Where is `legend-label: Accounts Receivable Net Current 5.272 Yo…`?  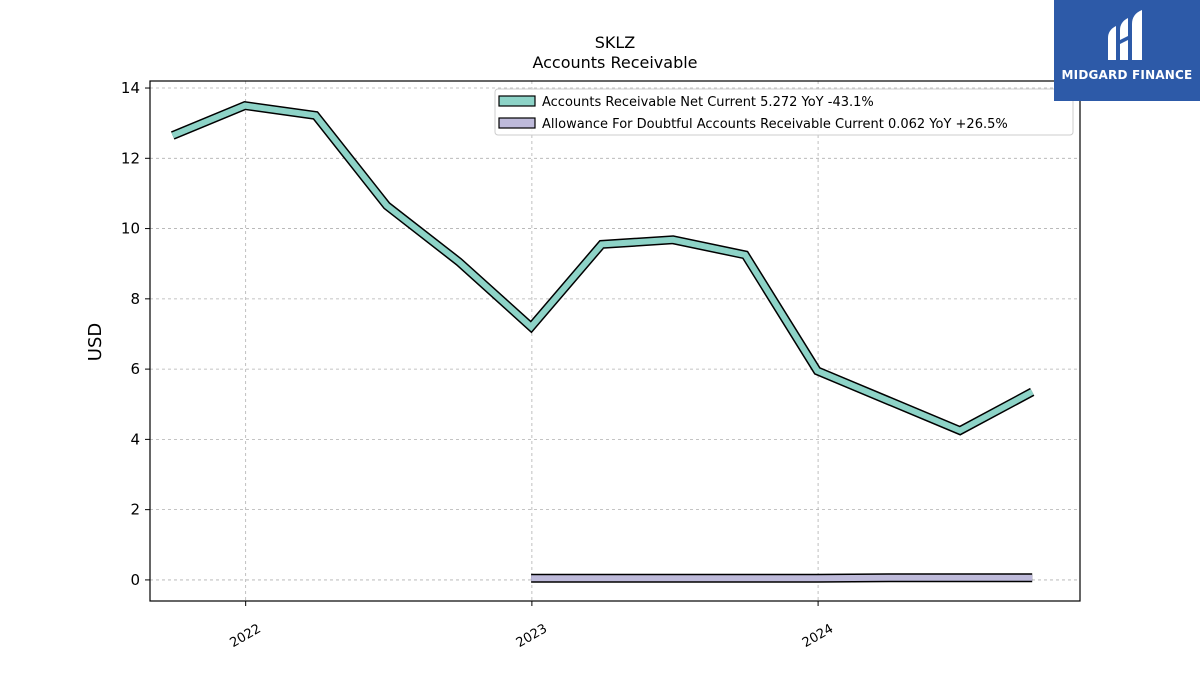 legend-label: Accounts Receivable Net Current 5.272 Yo… is located at coordinates (708, 102).